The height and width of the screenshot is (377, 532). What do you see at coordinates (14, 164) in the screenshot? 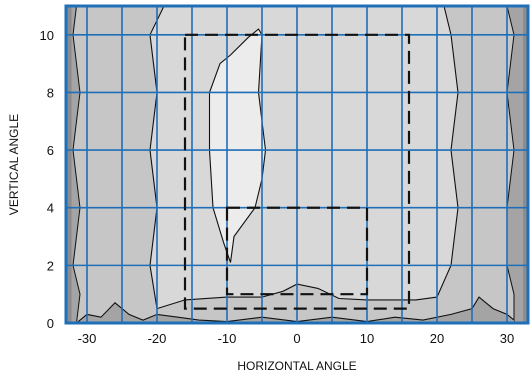
I see `y-axis-label: VERTICAL ANGLE` at bounding box center [14, 164].